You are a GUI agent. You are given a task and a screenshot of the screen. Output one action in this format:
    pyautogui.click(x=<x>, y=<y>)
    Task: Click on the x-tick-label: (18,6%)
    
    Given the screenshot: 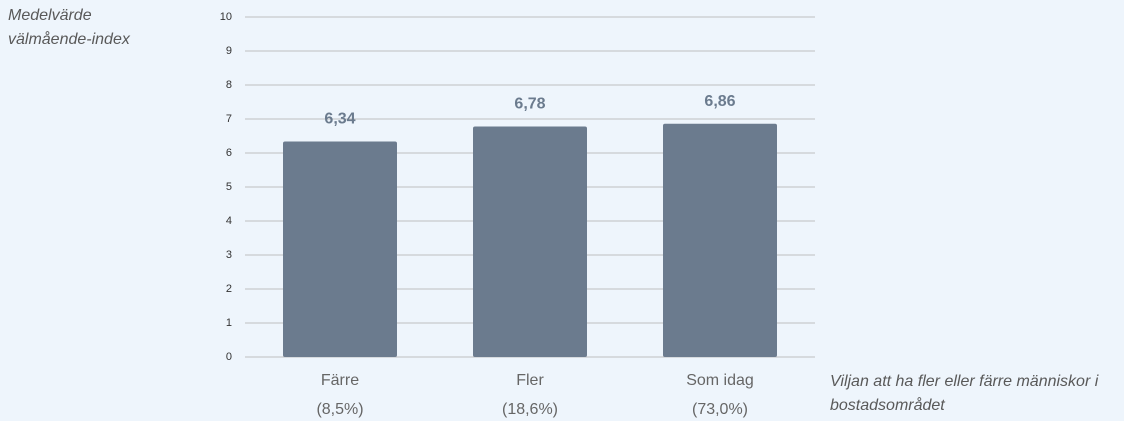 What is the action you would take?
    pyautogui.click(x=530, y=409)
    